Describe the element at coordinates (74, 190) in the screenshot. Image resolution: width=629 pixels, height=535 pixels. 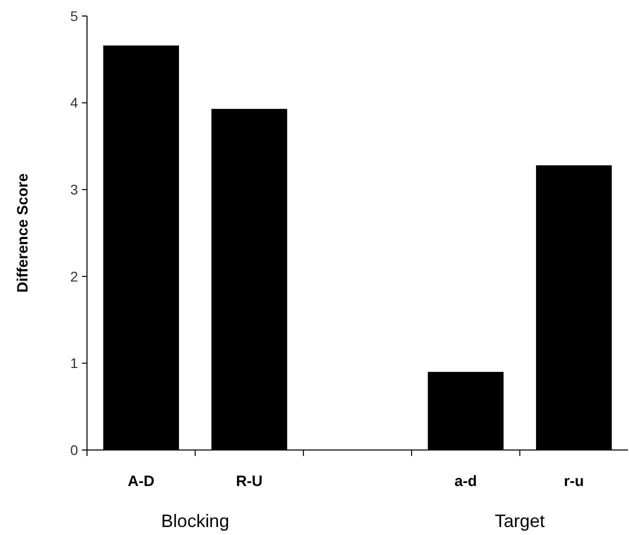
I see `y-tick-label: 3` at that location.